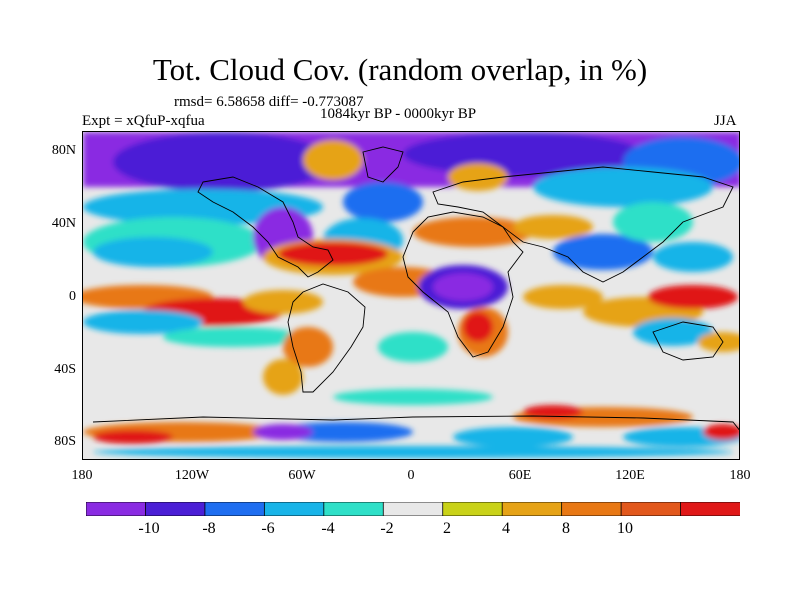 The image size is (800, 600). I want to click on colorbar-label: -4, so click(328, 528).